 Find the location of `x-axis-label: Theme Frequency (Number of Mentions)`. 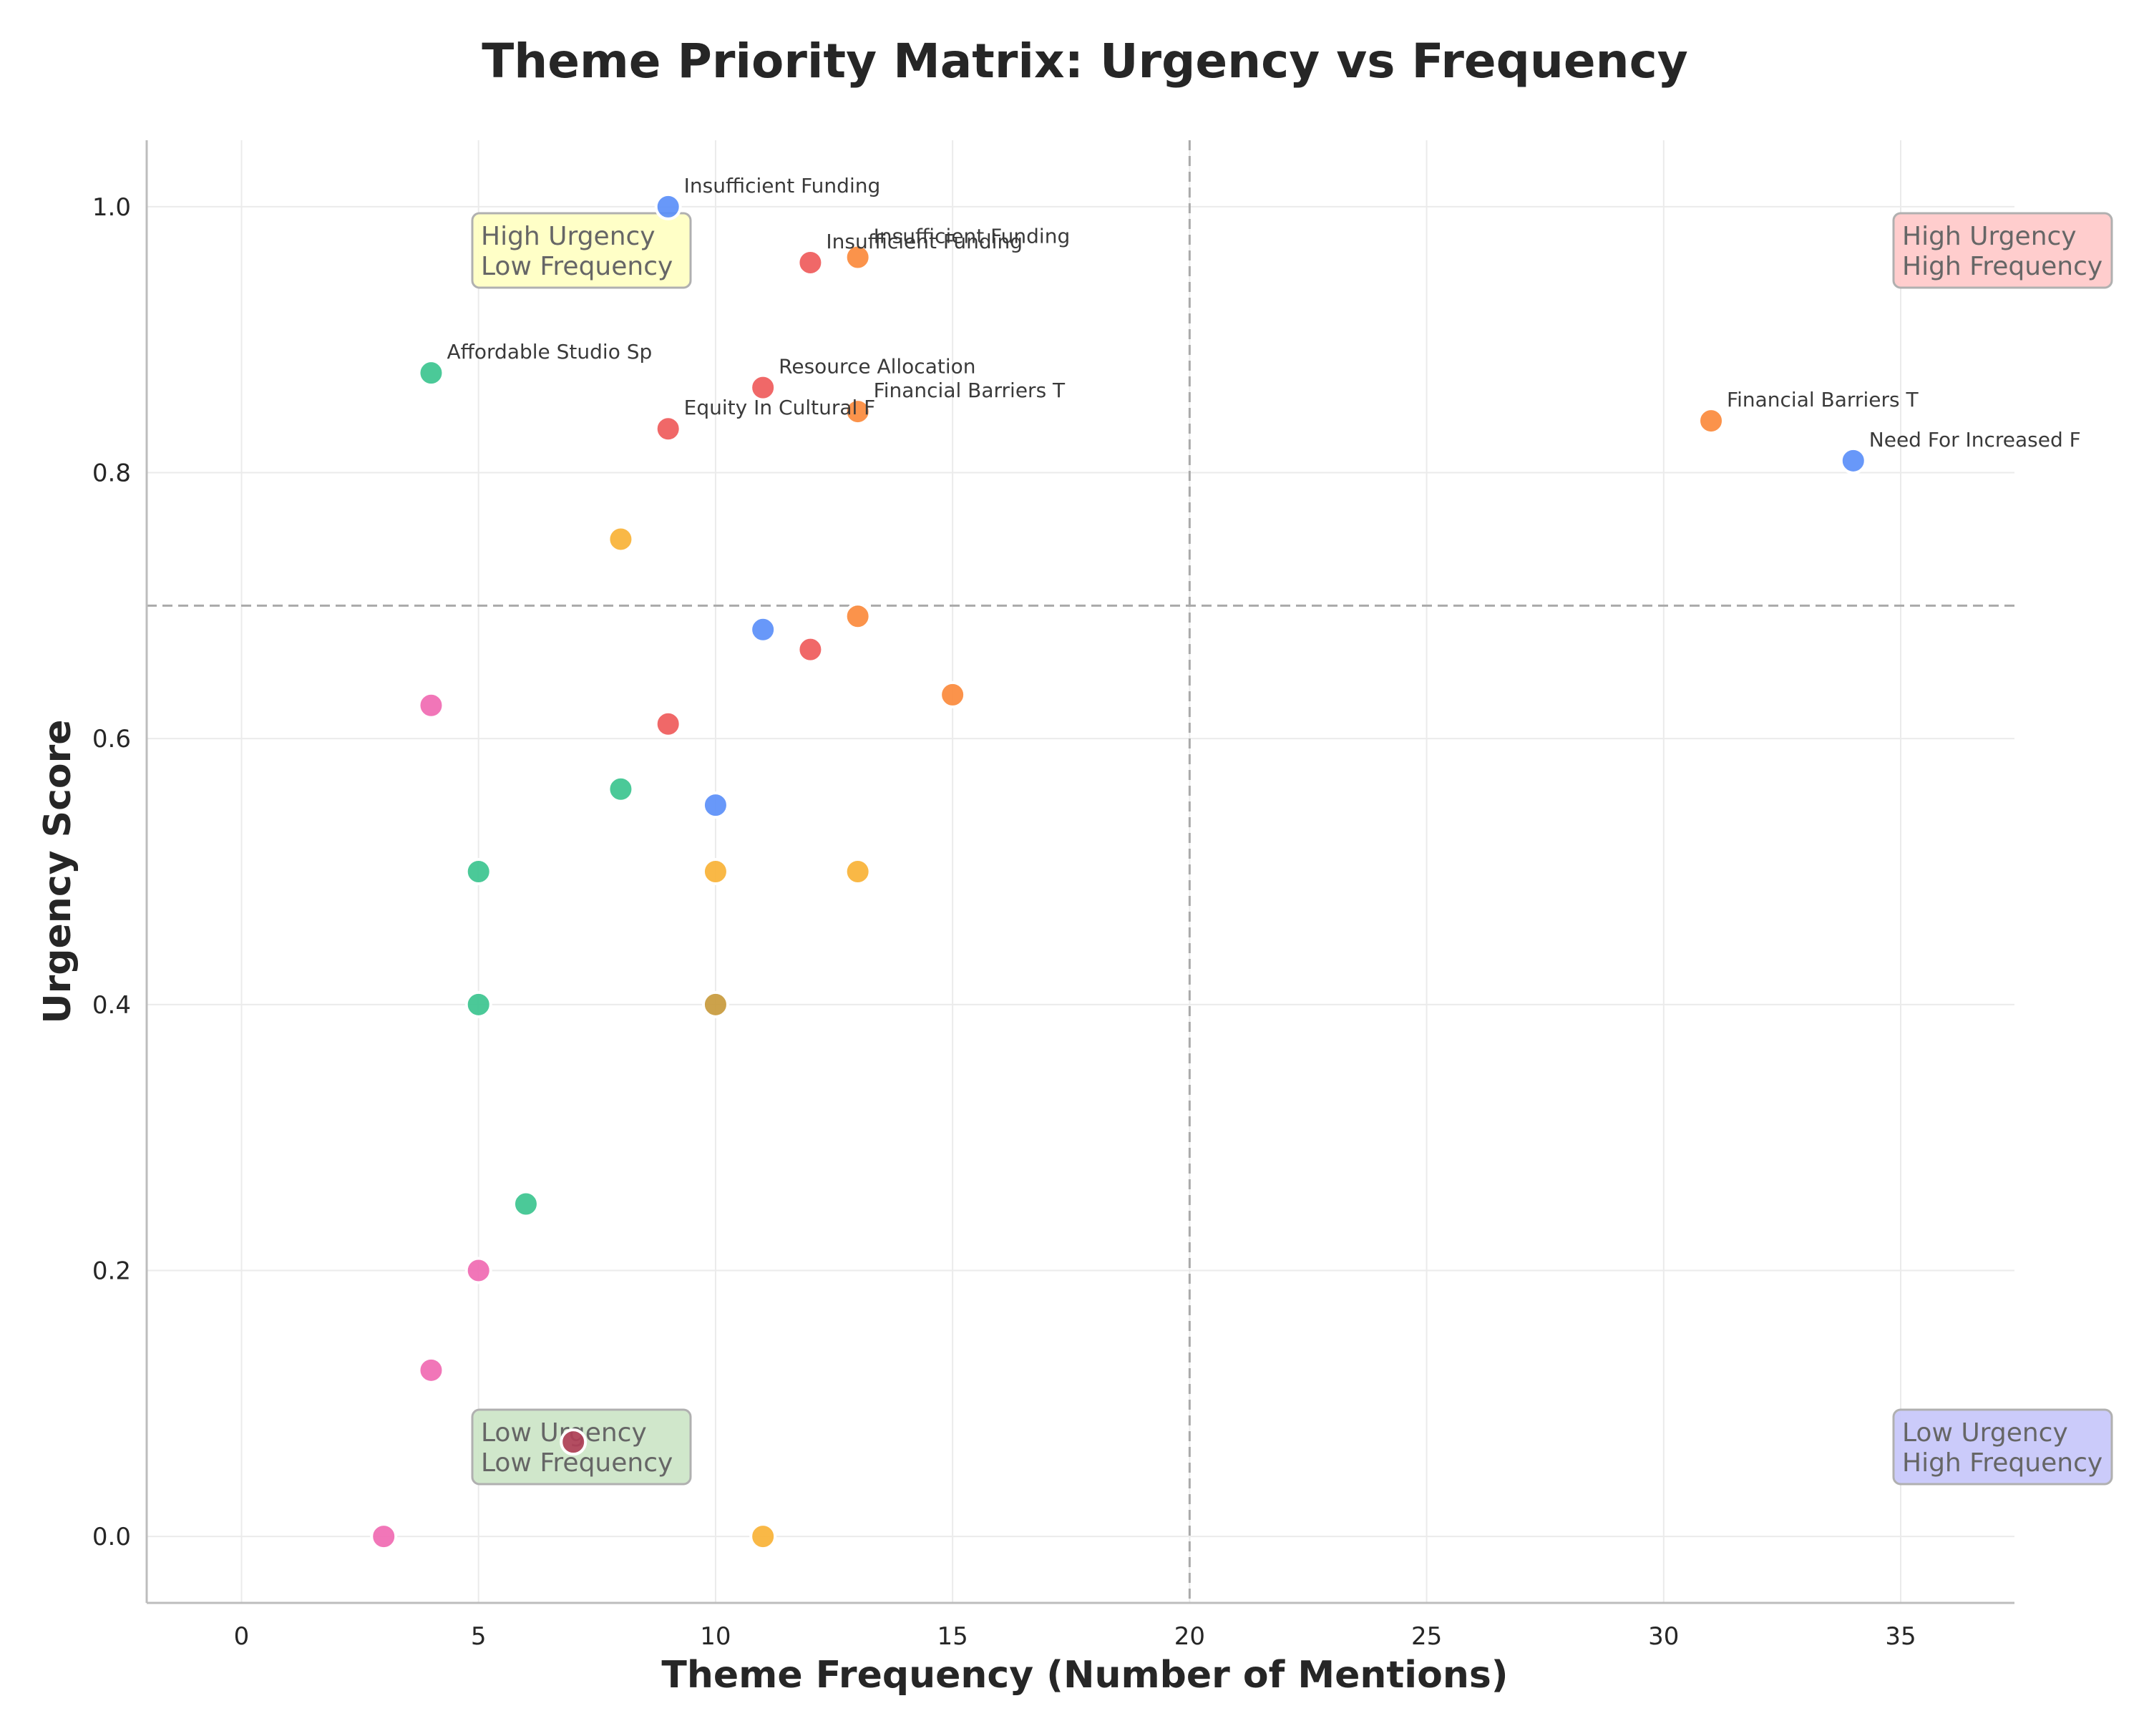

x-axis-label: Theme Frequency (Number of Mentions) is located at coordinates (1084, 1676).